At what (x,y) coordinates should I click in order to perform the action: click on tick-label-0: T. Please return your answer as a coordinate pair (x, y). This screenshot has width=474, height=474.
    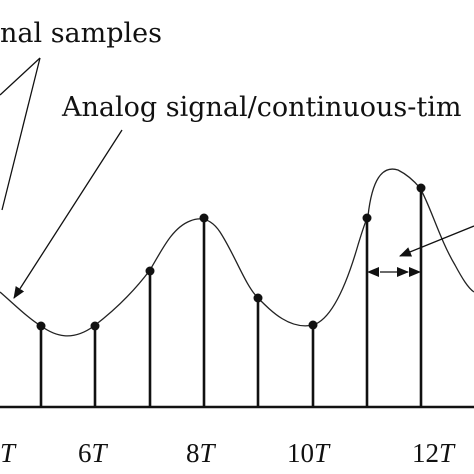
    Looking at the image, I should click on (8, 453).